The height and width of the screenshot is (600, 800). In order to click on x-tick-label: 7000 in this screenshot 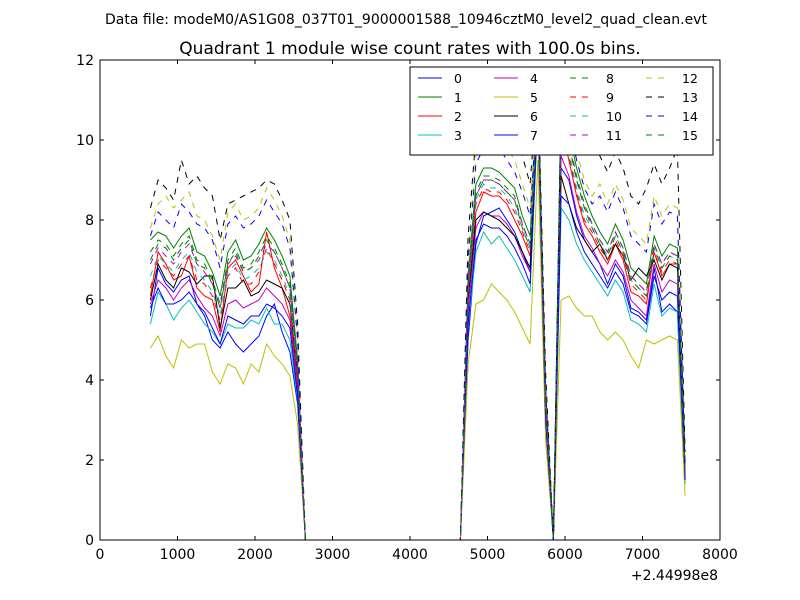, I will do `click(643, 555)`.